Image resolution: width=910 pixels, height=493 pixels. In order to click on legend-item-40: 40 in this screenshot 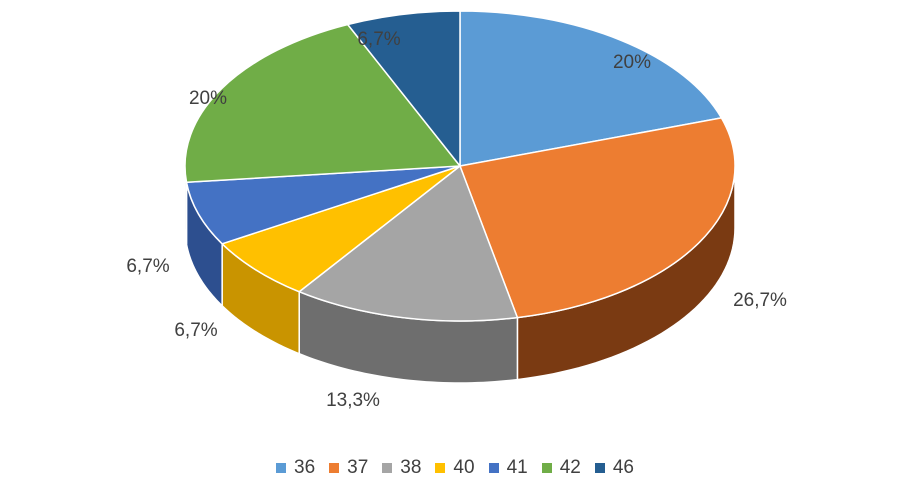, I will do `click(455, 468)`.